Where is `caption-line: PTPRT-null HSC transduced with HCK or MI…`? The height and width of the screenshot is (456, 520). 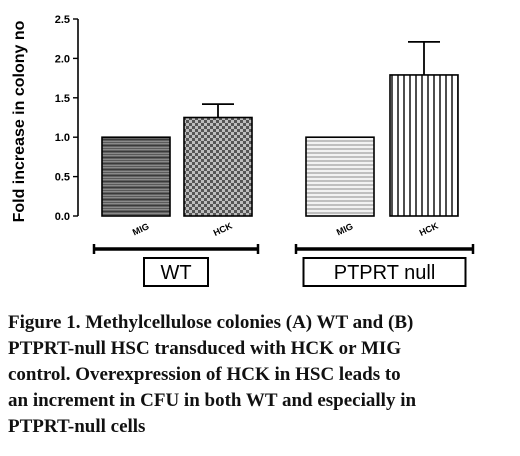
caption-line: PTPRT-null HSC transduced with HCK or MI… is located at coordinates (205, 348).